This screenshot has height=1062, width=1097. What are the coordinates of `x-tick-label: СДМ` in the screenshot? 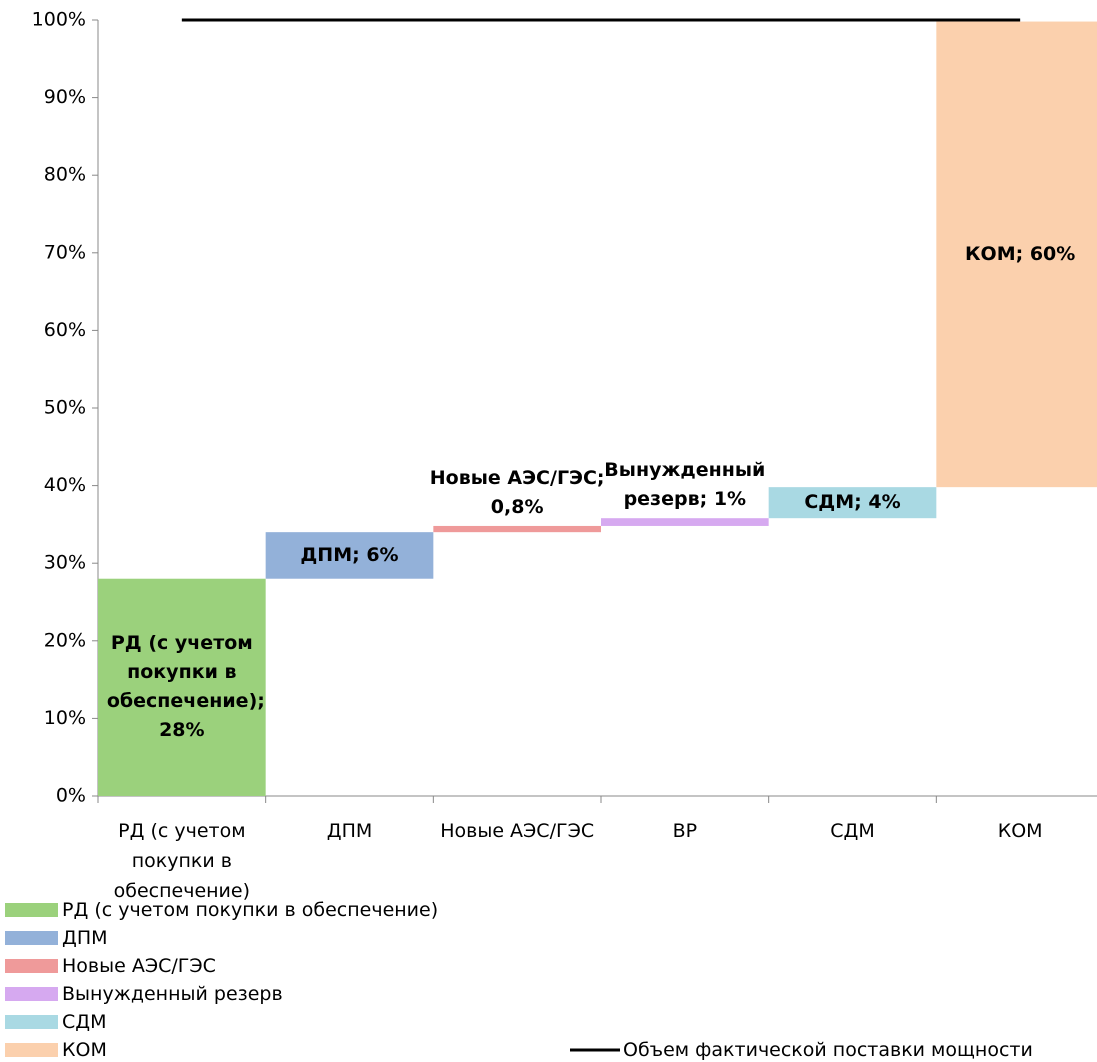 It's located at (852, 831).